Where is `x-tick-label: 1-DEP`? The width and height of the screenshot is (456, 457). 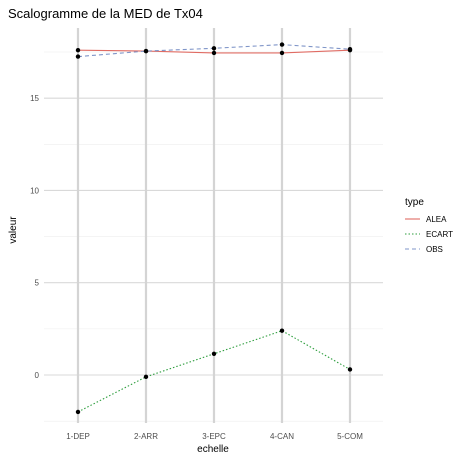 x-tick-label: 1-DEP is located at coordinates (78, 436).